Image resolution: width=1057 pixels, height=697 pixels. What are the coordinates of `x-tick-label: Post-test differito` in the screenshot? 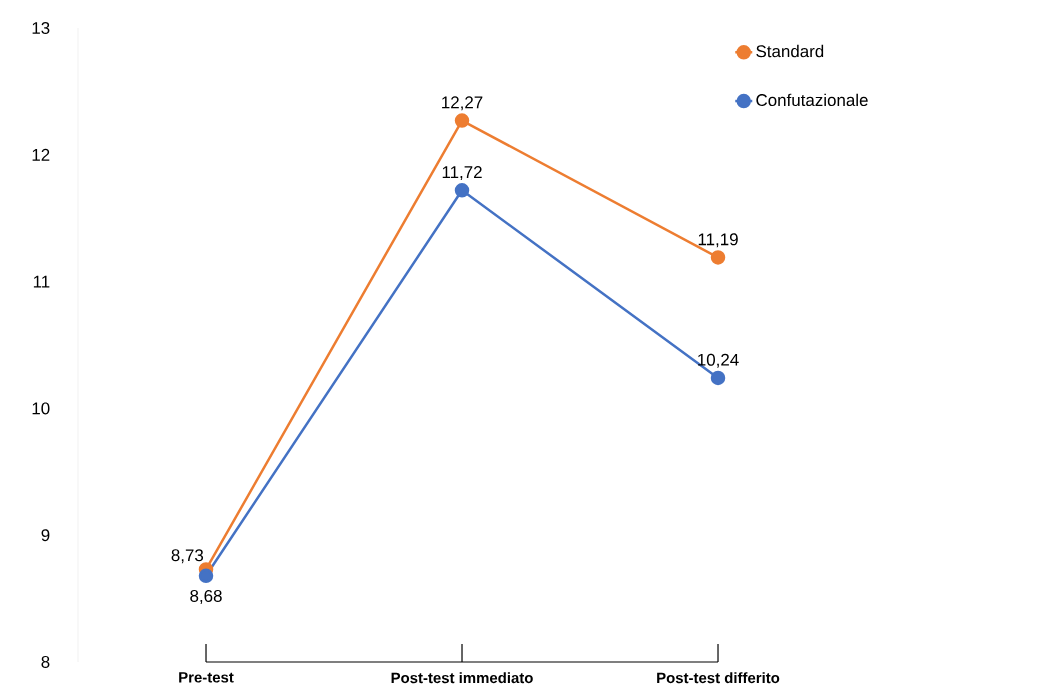 It's located at (718, 678).